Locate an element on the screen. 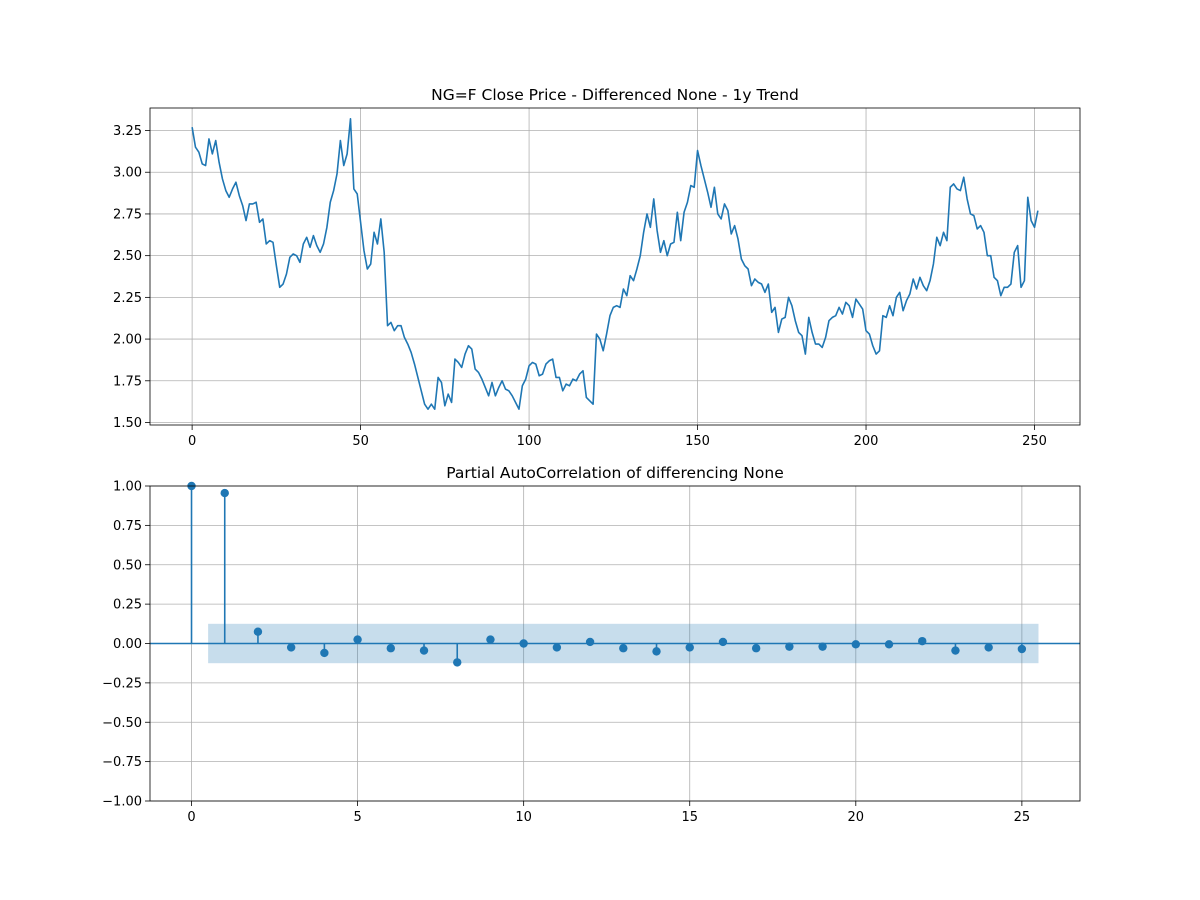  y-tick-label: 0.25 is located at coordinates (127, 605).